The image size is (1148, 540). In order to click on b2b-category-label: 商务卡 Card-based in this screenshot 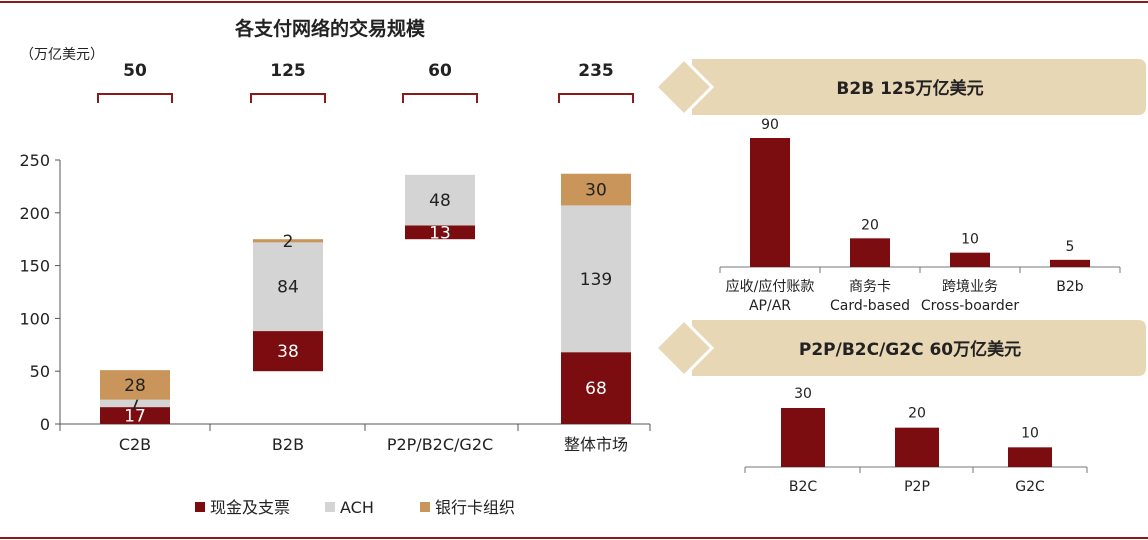, I will do `click(870, 296)`.